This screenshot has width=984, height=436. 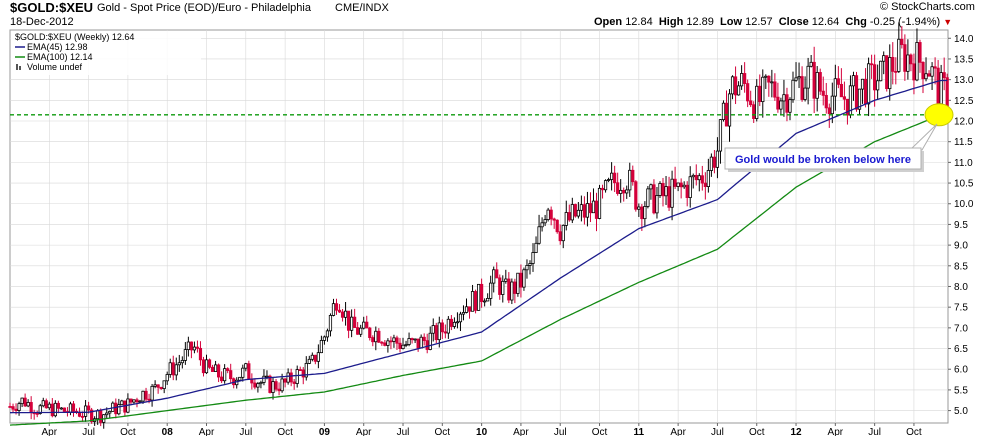 I want to click on chg-label: Chg, so click(x=856, y=22).